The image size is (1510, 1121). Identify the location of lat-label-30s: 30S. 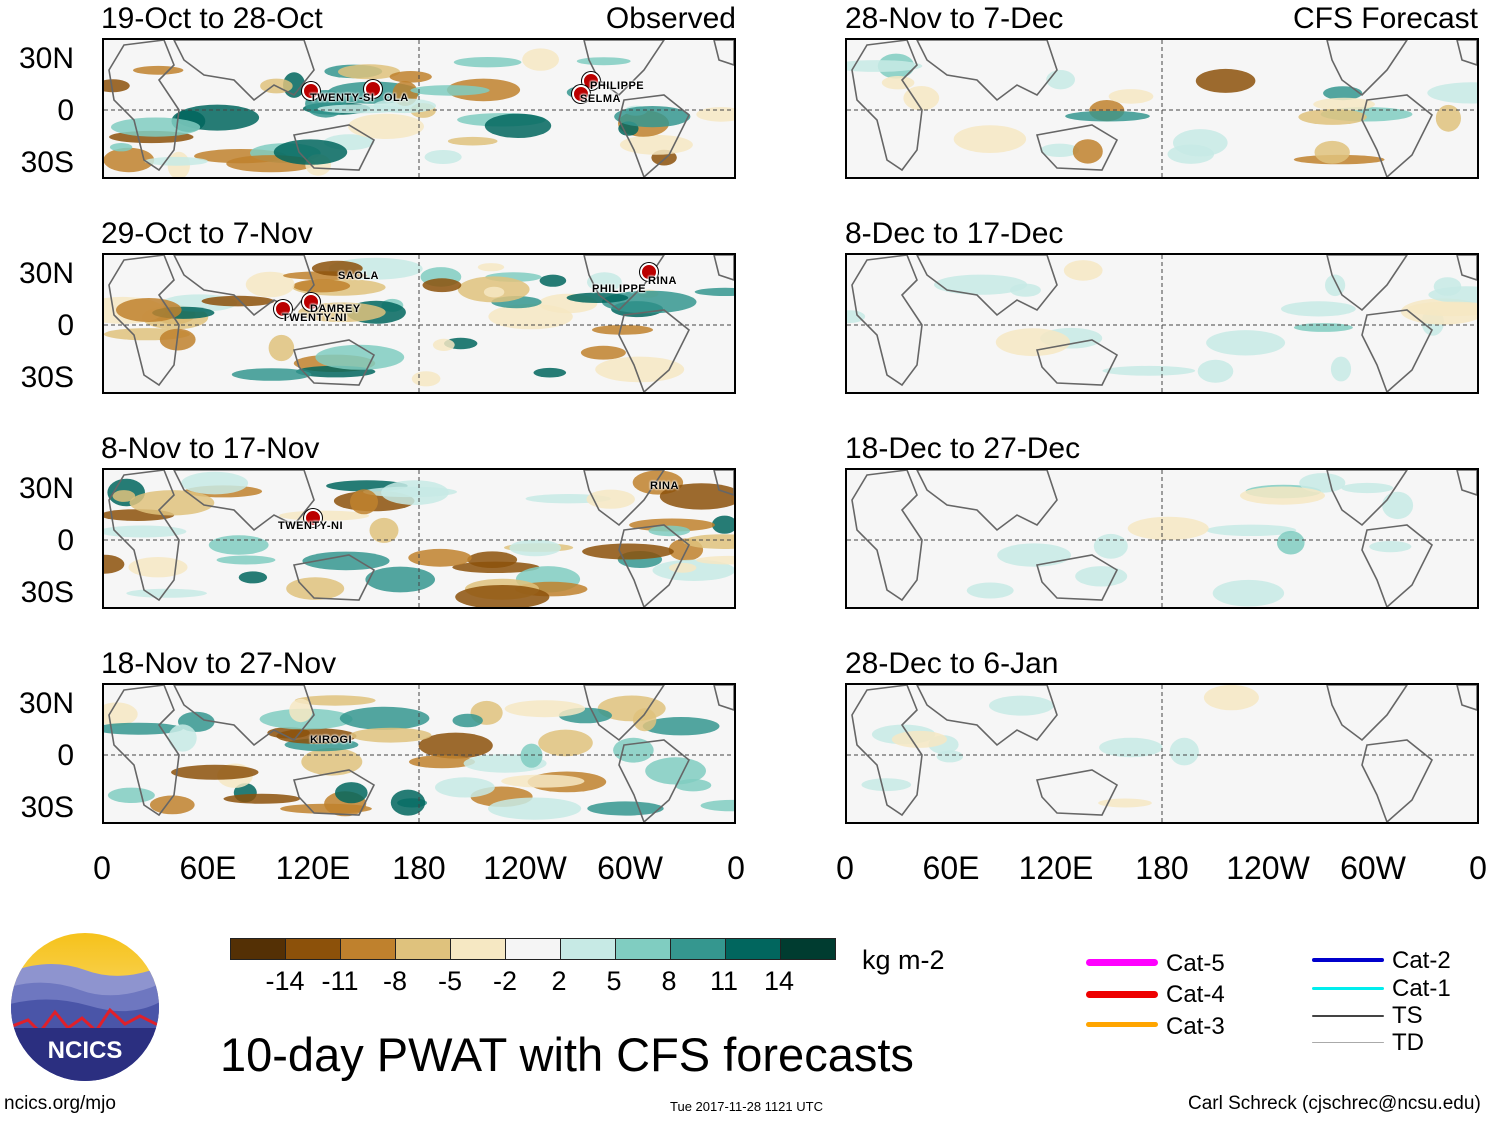
(47, 377).